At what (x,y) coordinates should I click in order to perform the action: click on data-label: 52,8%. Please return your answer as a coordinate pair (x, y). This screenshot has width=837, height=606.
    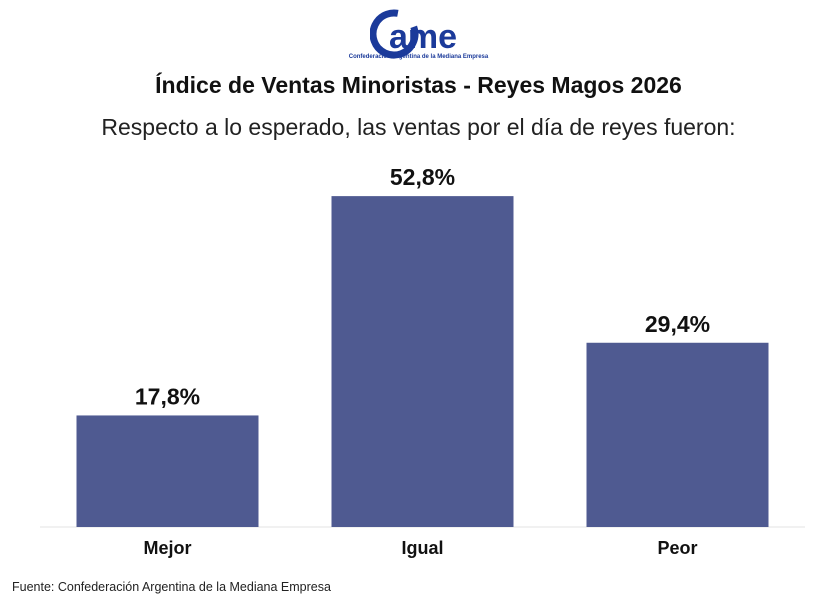
    Looking at the image, I should click on (422, 177).